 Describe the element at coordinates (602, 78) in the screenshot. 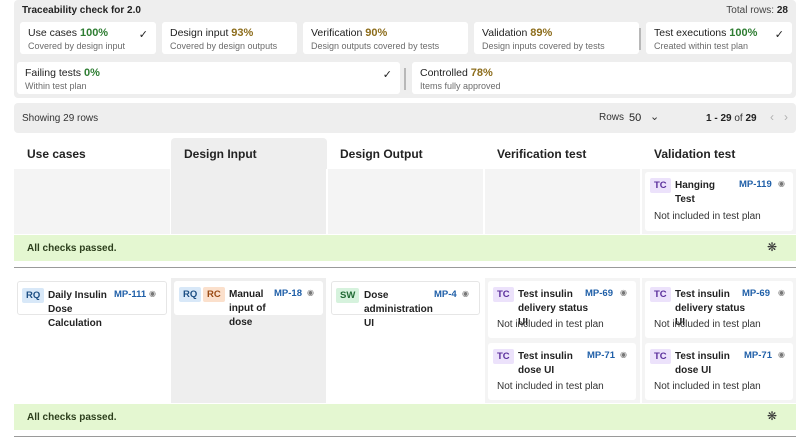

I see `card-controlled: Controlled 78% Items fully approved` at that location.